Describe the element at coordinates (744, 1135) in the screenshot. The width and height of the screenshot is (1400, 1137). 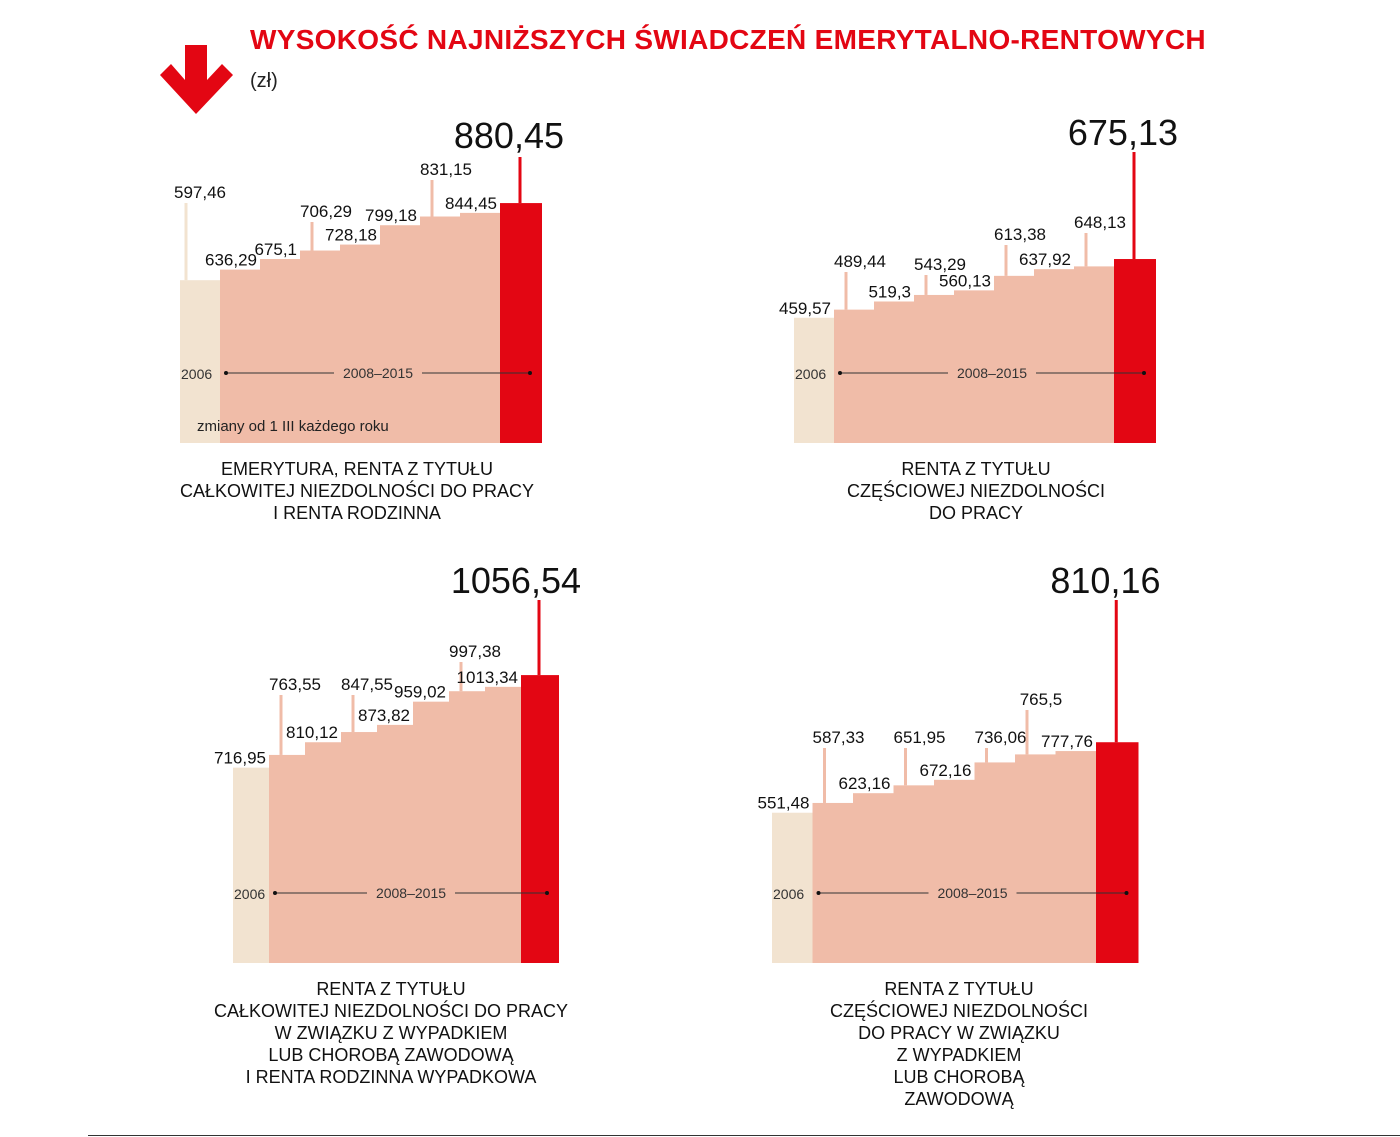
I see `bottom-divider` at that location.